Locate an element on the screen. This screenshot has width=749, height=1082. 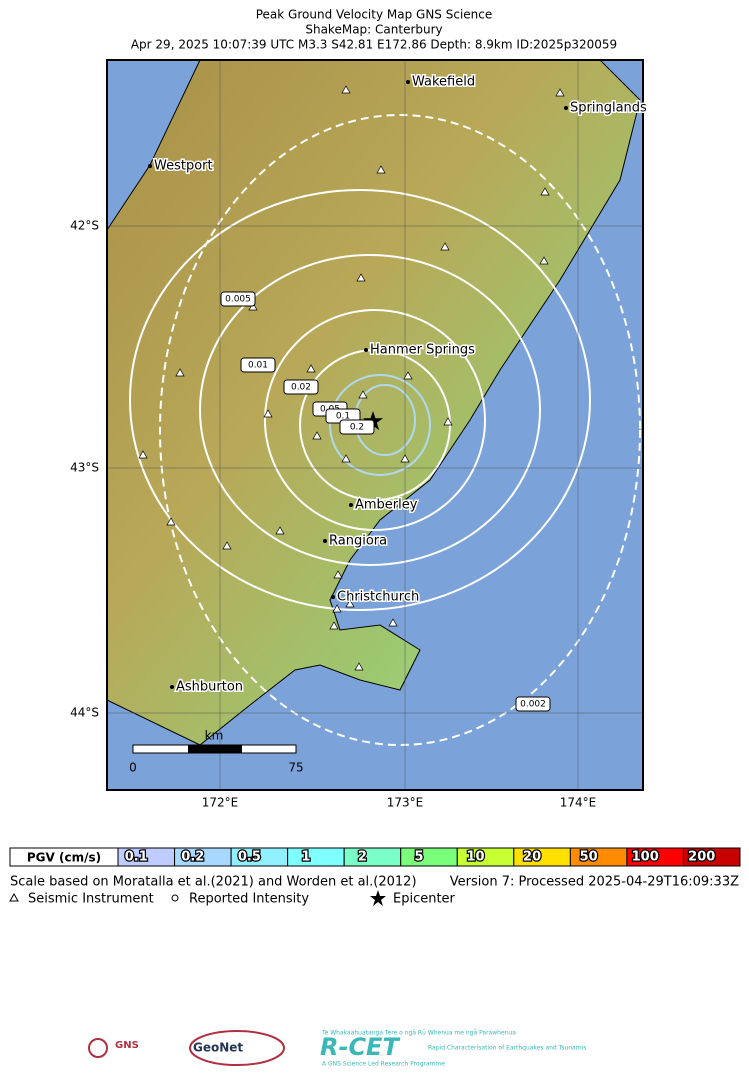
colorbar: PGV (cm/s) 0.1 0.2 0.5 1 2 5 10 20 50 100 200 is located at coordinates (375, 857).